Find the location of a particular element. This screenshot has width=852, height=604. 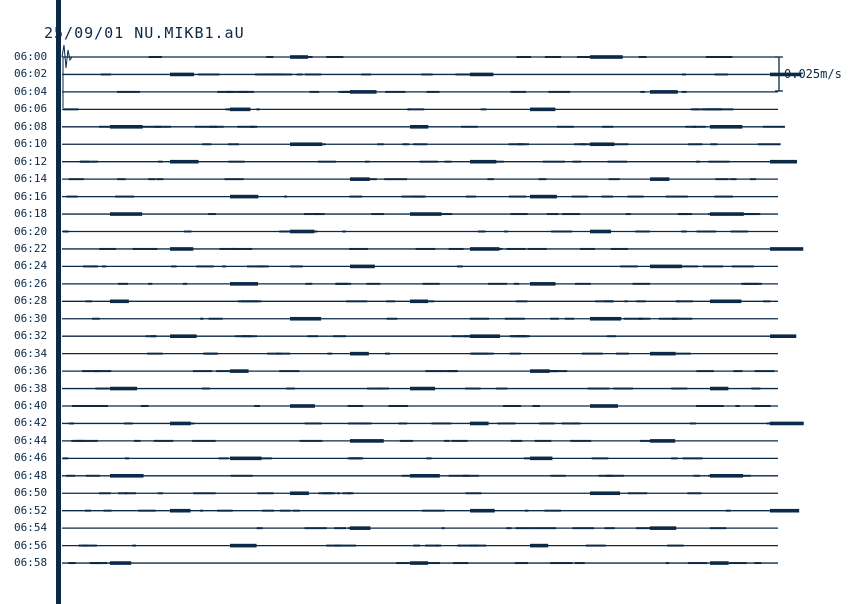

row-label-0634: 06:34 is located at coordinates (31, 353).